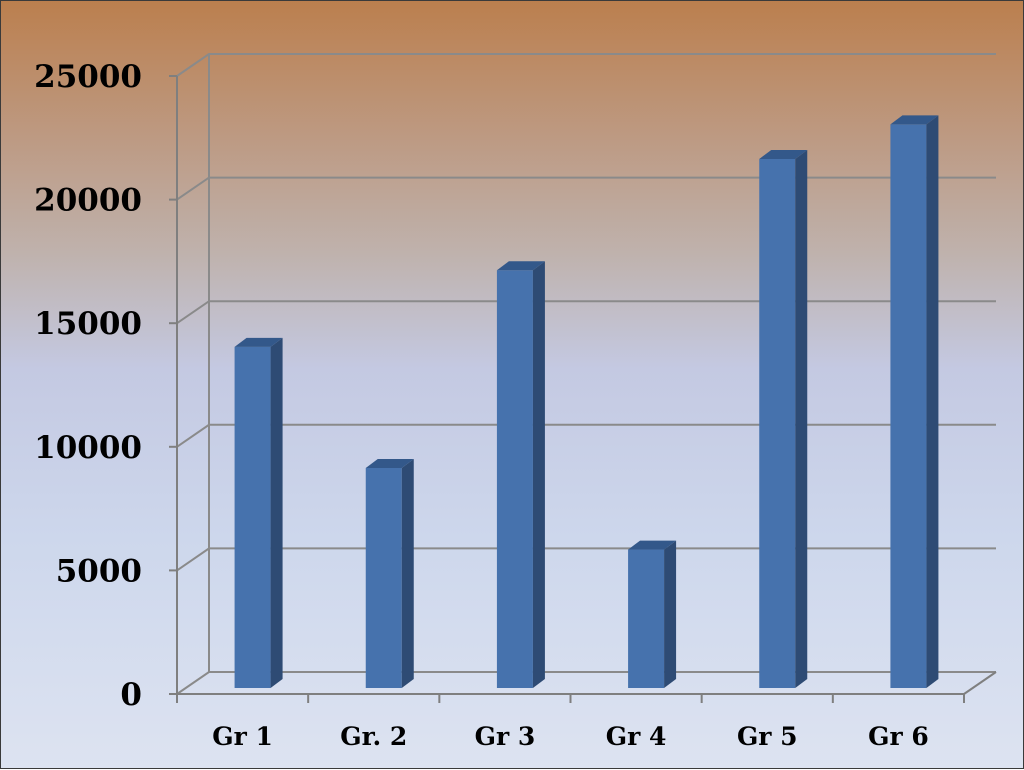  What do you see at coordinates (767, 736) in the screenshot?
I see `x-tick-label-gr-5: Gr 5` at bounding box center [767, 736].